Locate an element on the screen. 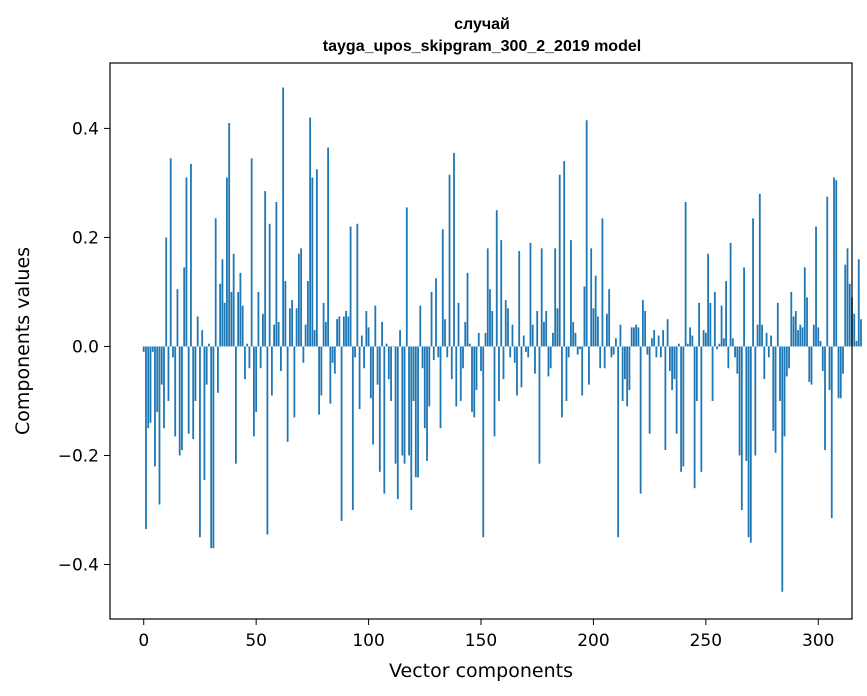  x-axis-ticks: 0 50 100 150 200 250 300 is located at coordinates (486, 635).